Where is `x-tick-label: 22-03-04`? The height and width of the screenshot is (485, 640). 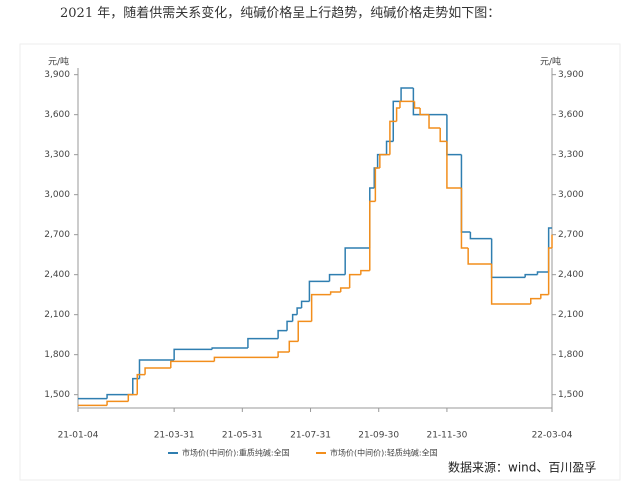
x-tick-label: 22-03-04 is located at coordinates (552, 436).